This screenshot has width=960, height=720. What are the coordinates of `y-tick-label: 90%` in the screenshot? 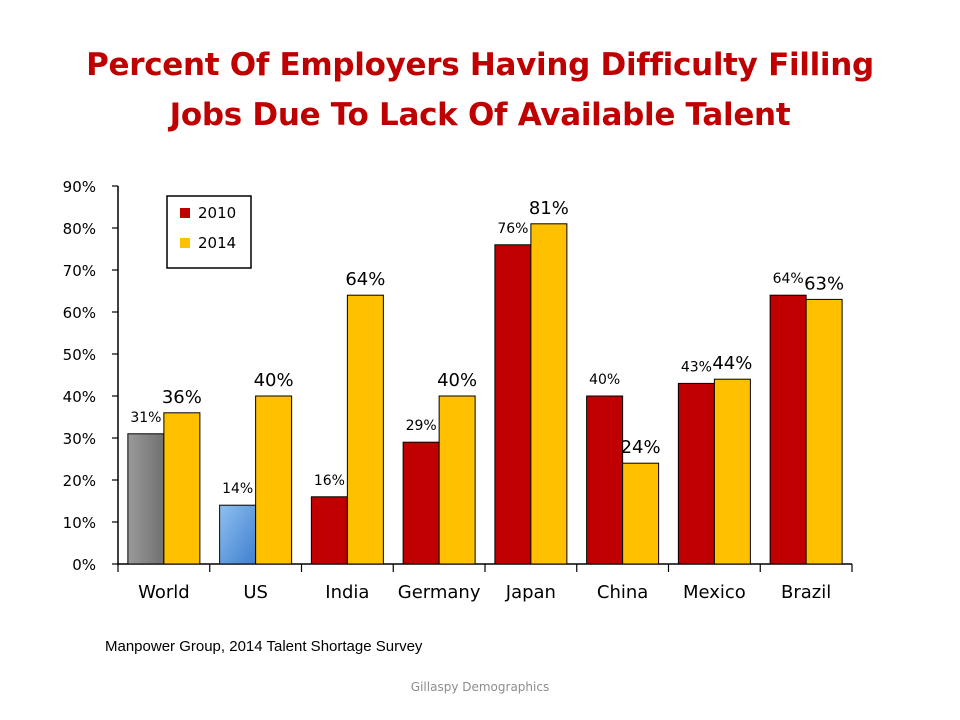 It's located at (79, 187).